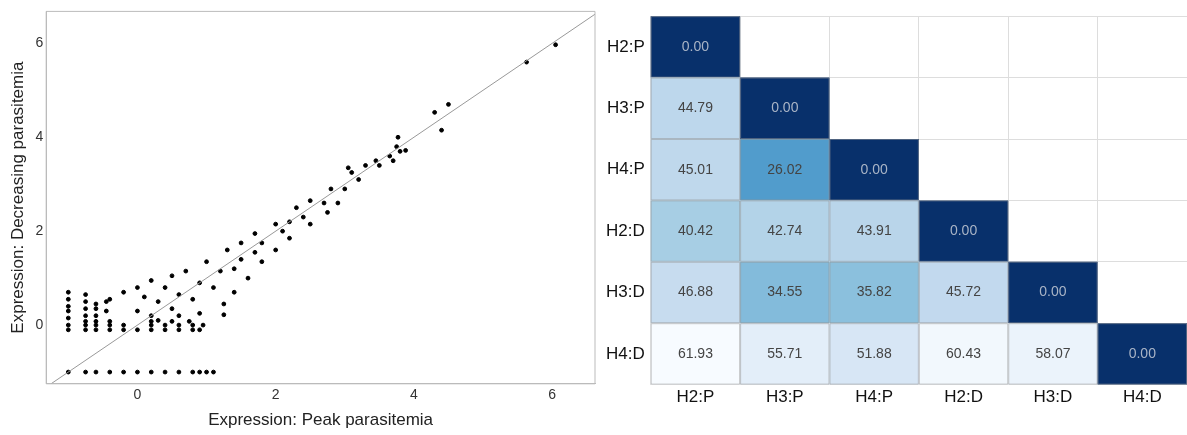 This screenshot has height=435, width=1187. I want to click on x-tick-label: 2, so click(275, 394).